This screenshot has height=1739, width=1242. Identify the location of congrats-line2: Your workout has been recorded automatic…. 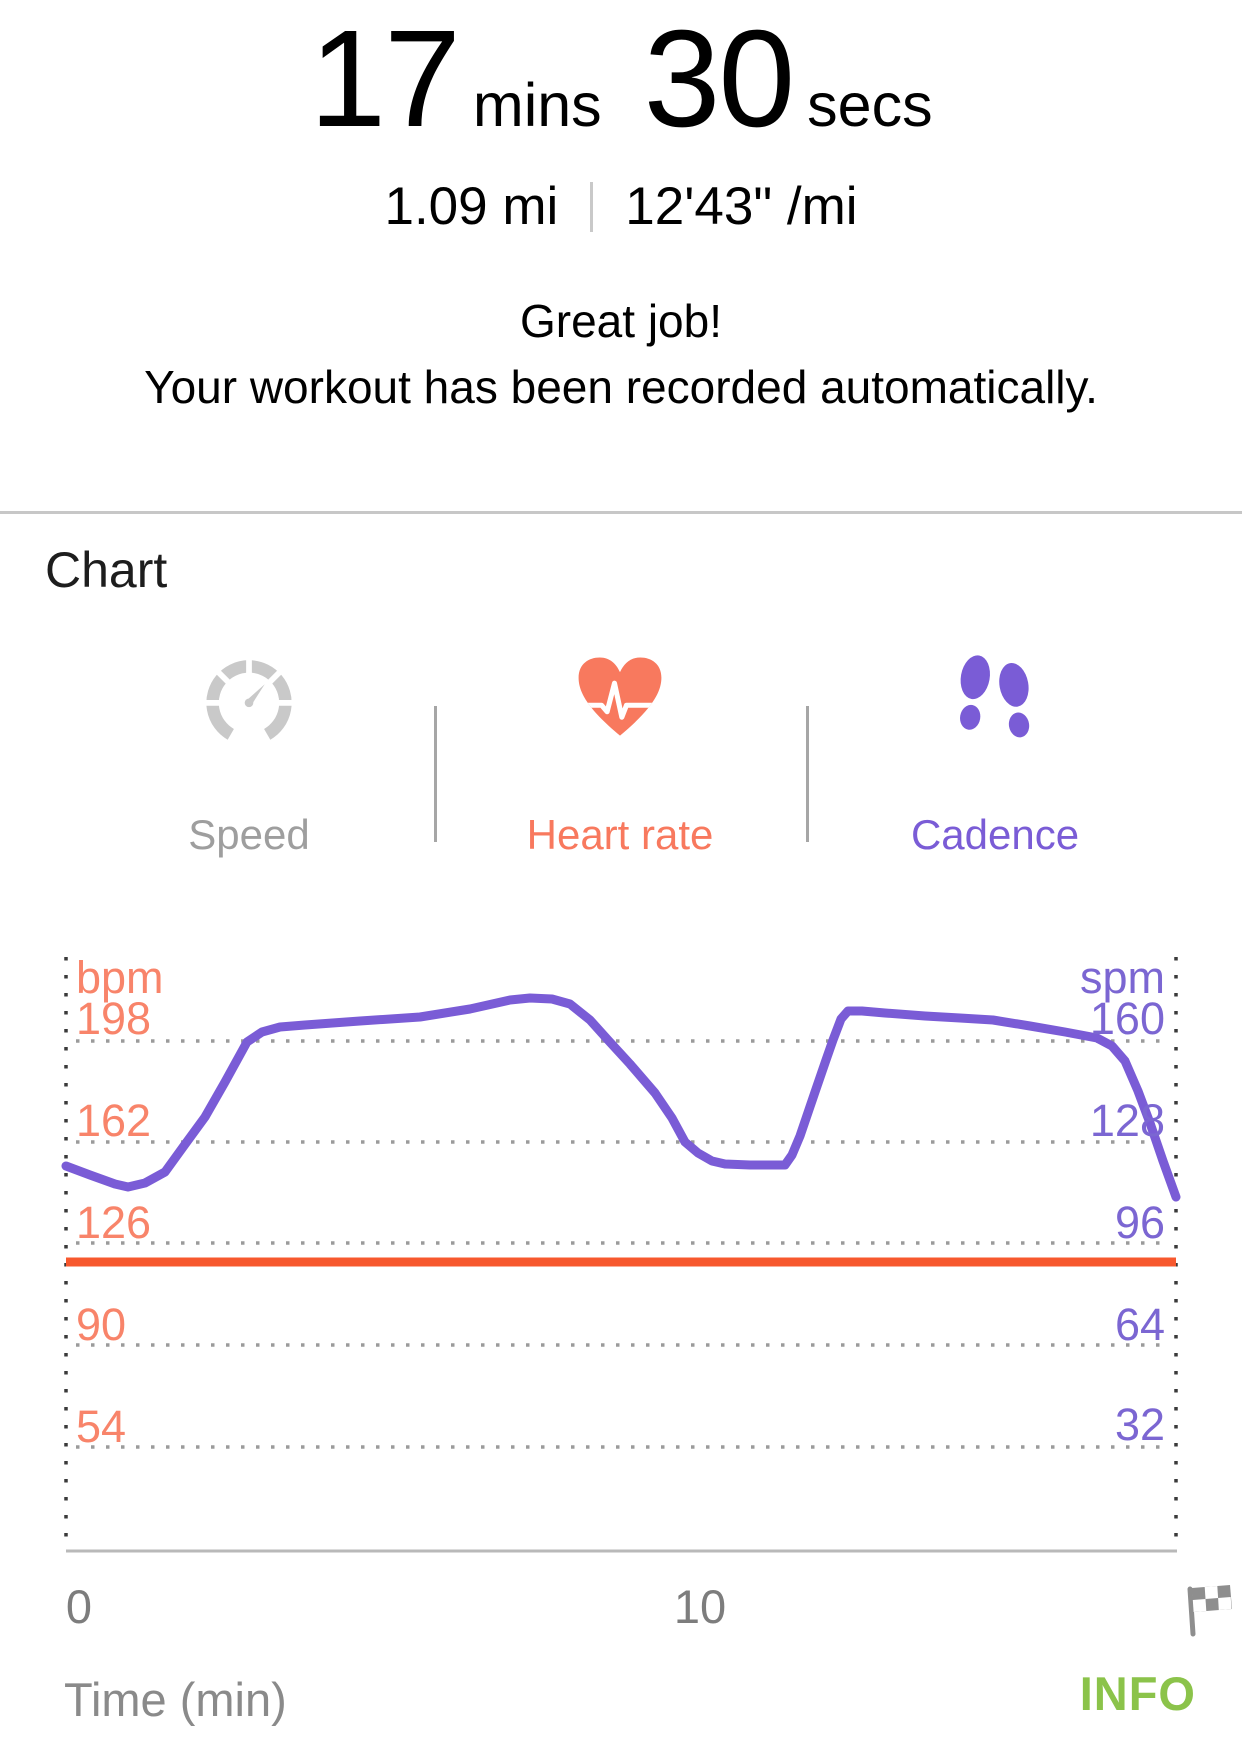
(621, 387).